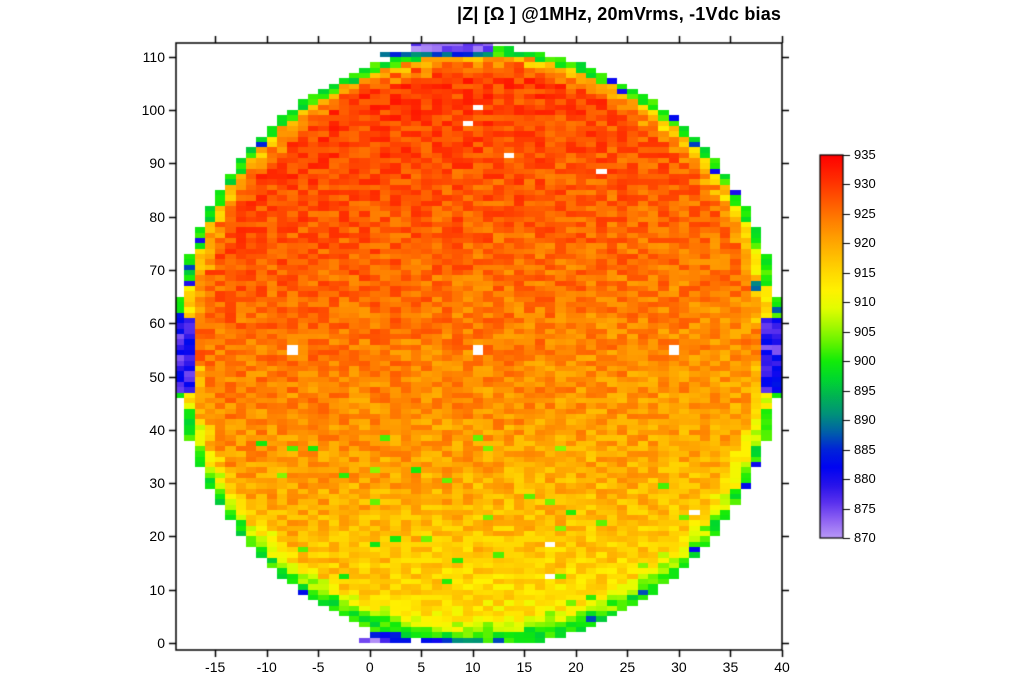  I want to click on colorbar-tick-label: 910, so click(865, 302).